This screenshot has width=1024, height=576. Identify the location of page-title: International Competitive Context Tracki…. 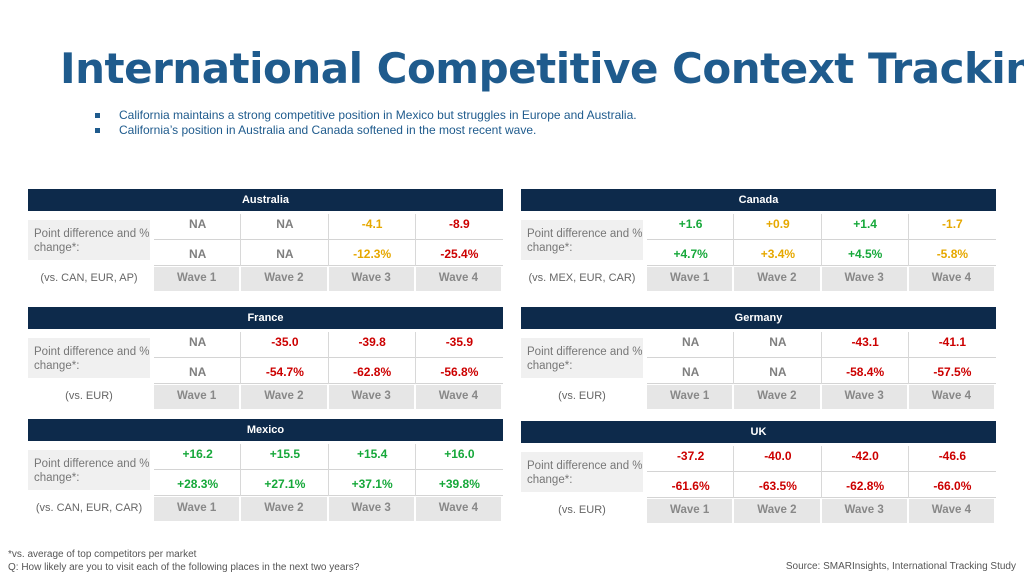
(542, 68).